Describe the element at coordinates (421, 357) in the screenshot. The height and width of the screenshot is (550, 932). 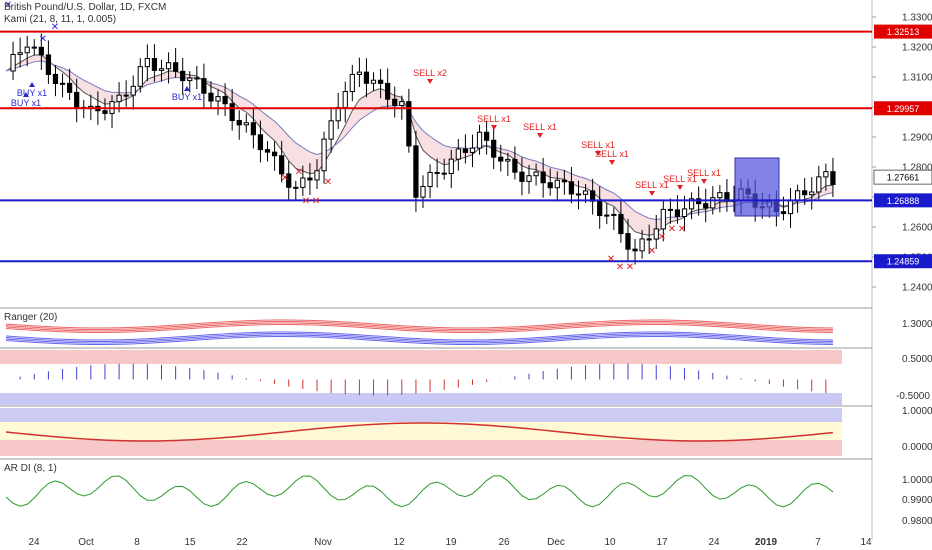
I see `msi-upper-zone` at that location.